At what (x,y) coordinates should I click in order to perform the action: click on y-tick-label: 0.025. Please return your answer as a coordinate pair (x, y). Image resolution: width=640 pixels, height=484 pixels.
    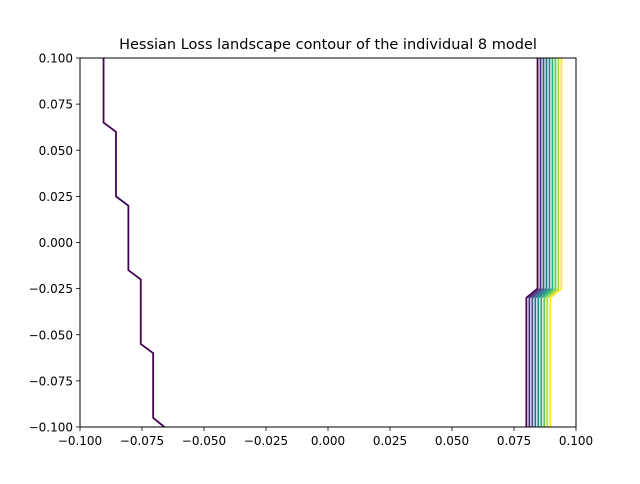
    Looking at the image, I should click on (56, 197).